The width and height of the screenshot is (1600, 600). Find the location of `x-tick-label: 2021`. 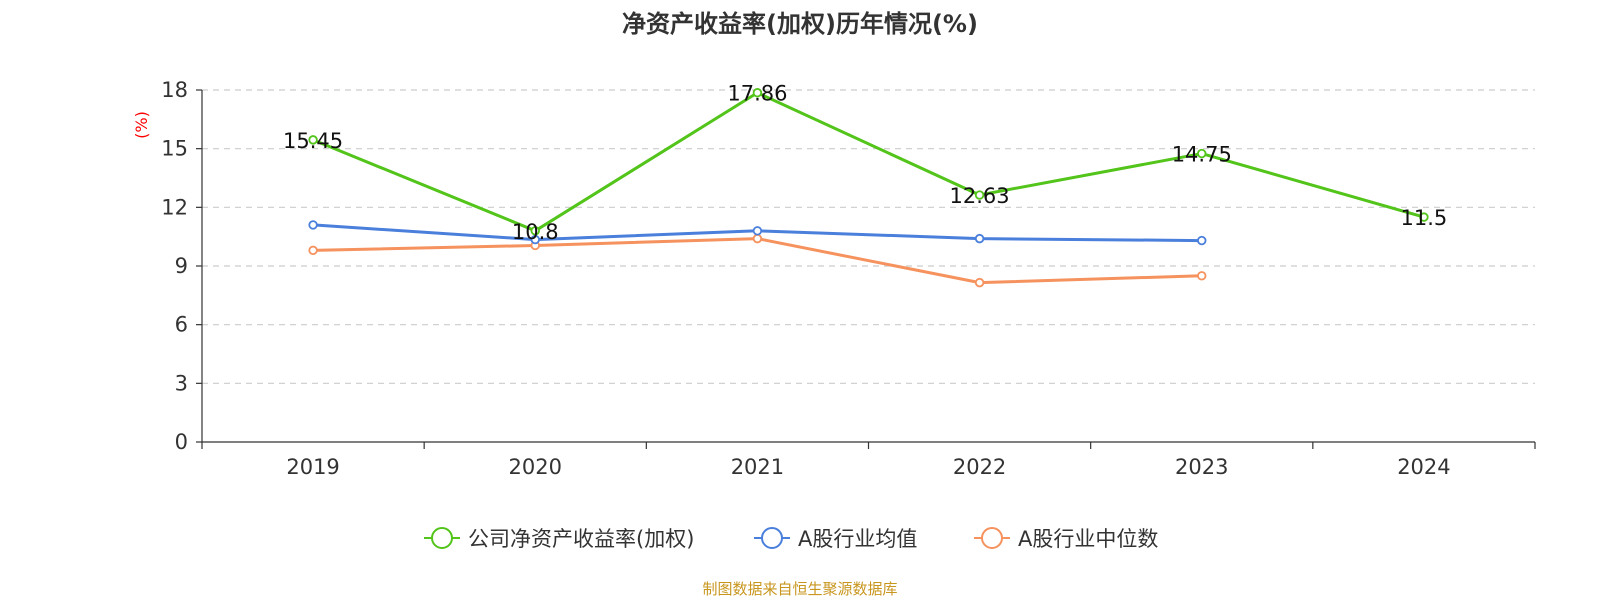

x-tick-label: 2021 is located at coordinates (757, 467).